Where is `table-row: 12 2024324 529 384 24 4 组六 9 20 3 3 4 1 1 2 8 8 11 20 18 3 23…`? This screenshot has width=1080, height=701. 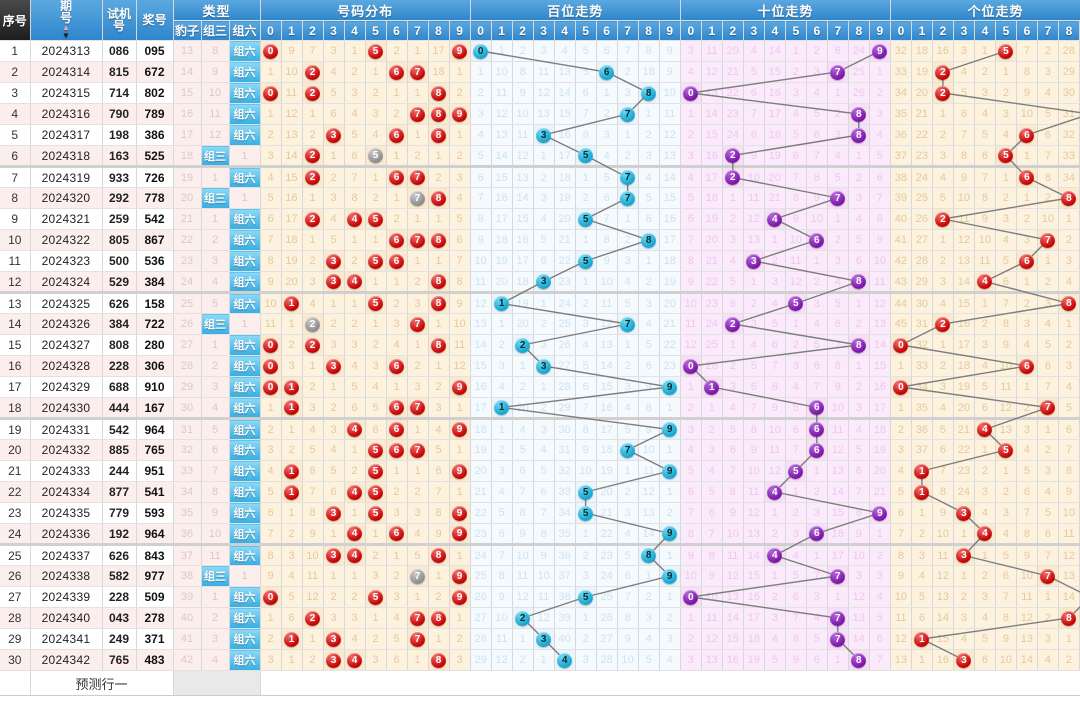
table-row: 12 2024324 529 384 24 4 组六 9 20 3 3 4 1 1 2 8 8 11 20 18 3 23… is located at coordinates (540, 282).